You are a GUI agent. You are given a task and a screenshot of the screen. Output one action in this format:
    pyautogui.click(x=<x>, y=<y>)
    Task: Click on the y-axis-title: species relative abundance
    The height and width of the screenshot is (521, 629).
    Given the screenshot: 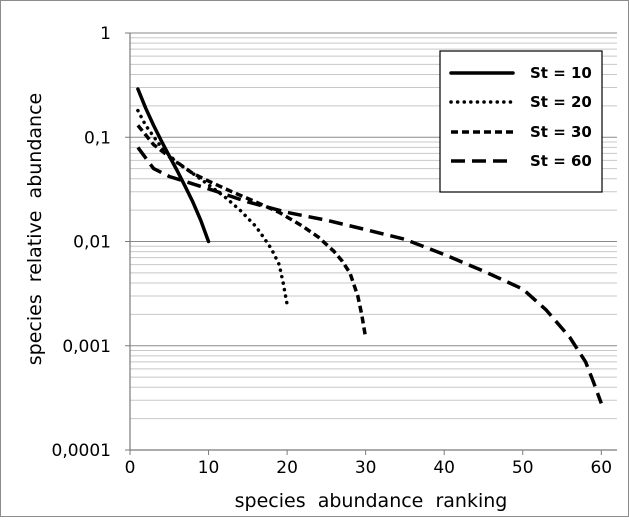 What is the action you would take?
    pyautogui.click(x=35, y=229)
    